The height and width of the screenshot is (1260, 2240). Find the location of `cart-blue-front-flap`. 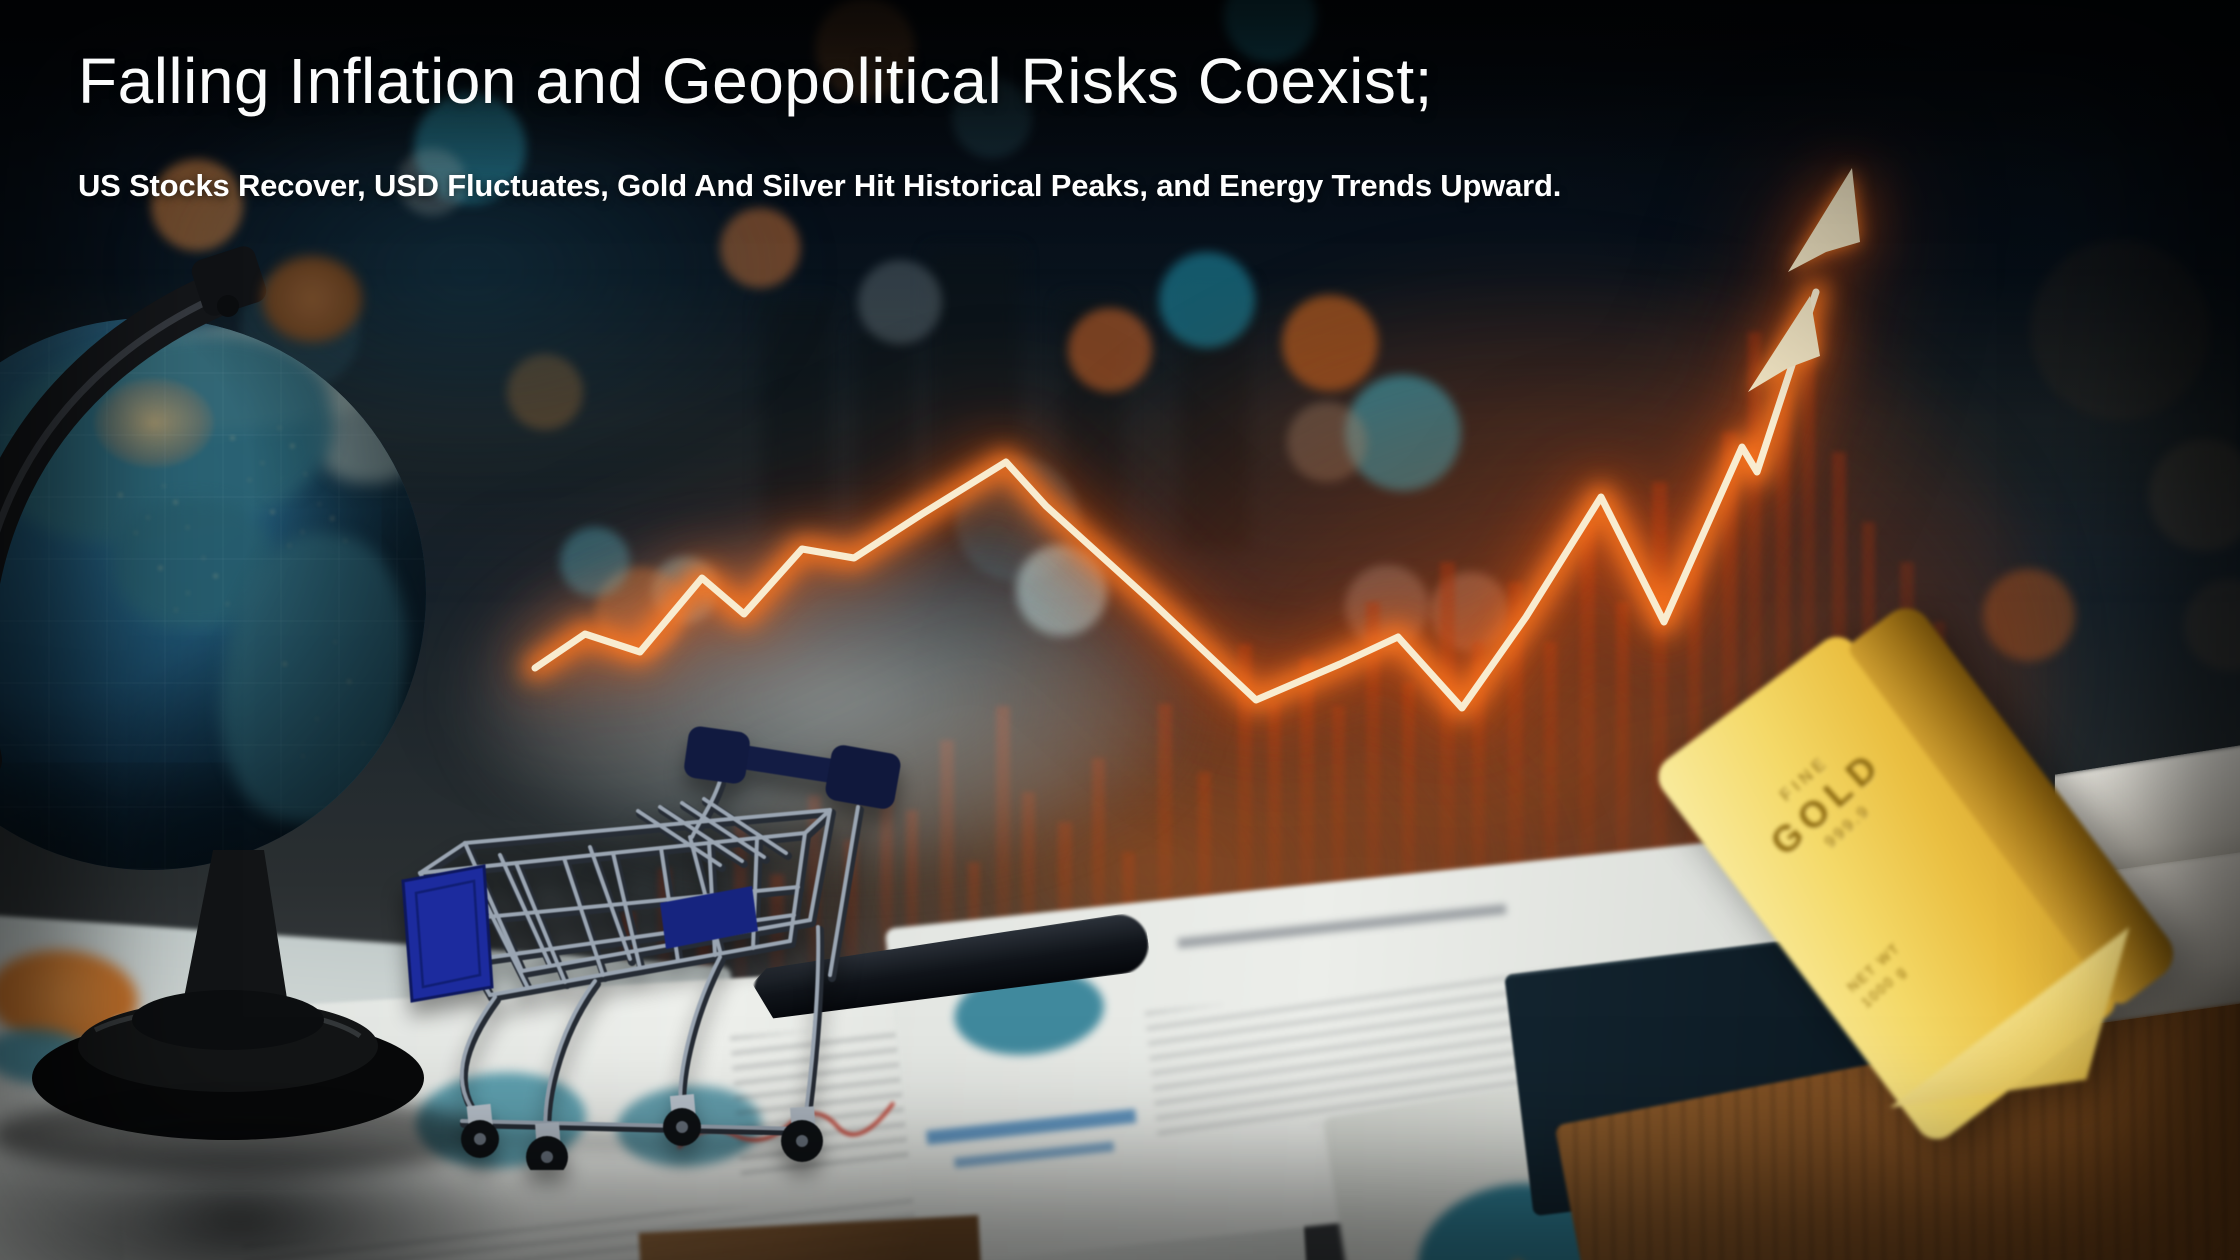

cart-blue-front-flap is located at coordinates (447, 933).